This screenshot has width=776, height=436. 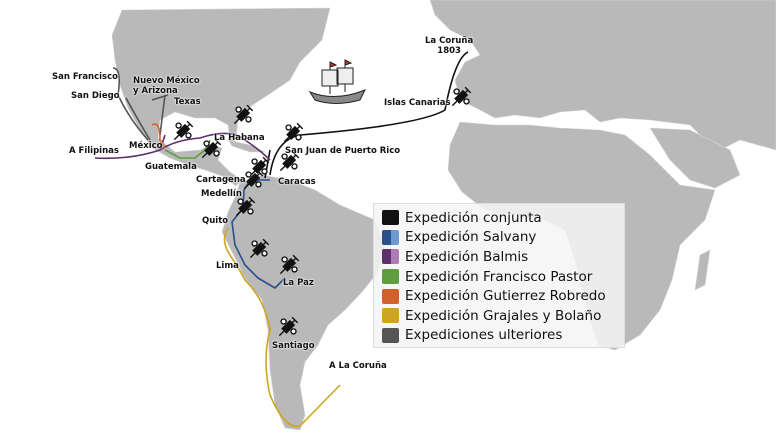 I want to click on label-quito: Quito, so click(x=215, y=221).